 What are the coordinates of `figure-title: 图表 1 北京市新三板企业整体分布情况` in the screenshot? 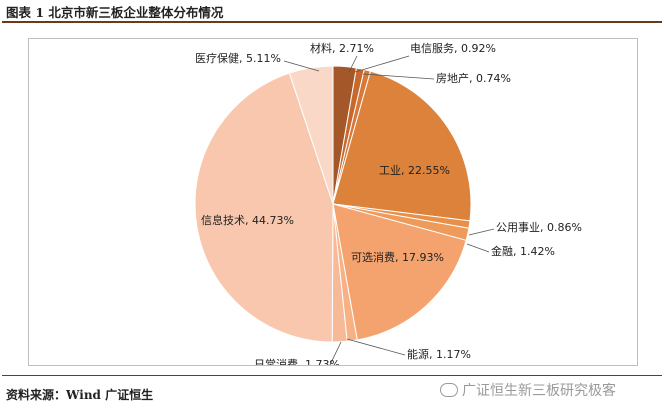 It's located at (115, 12).